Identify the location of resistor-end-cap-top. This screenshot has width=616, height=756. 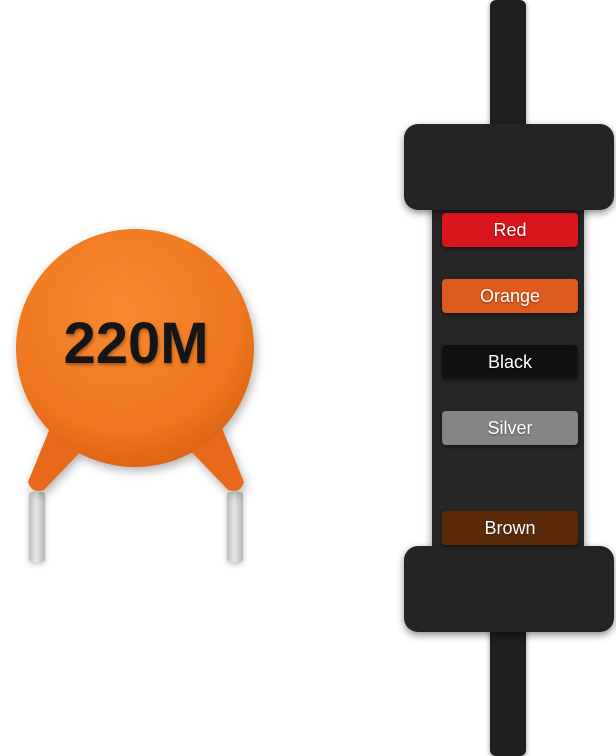
(509, 167).